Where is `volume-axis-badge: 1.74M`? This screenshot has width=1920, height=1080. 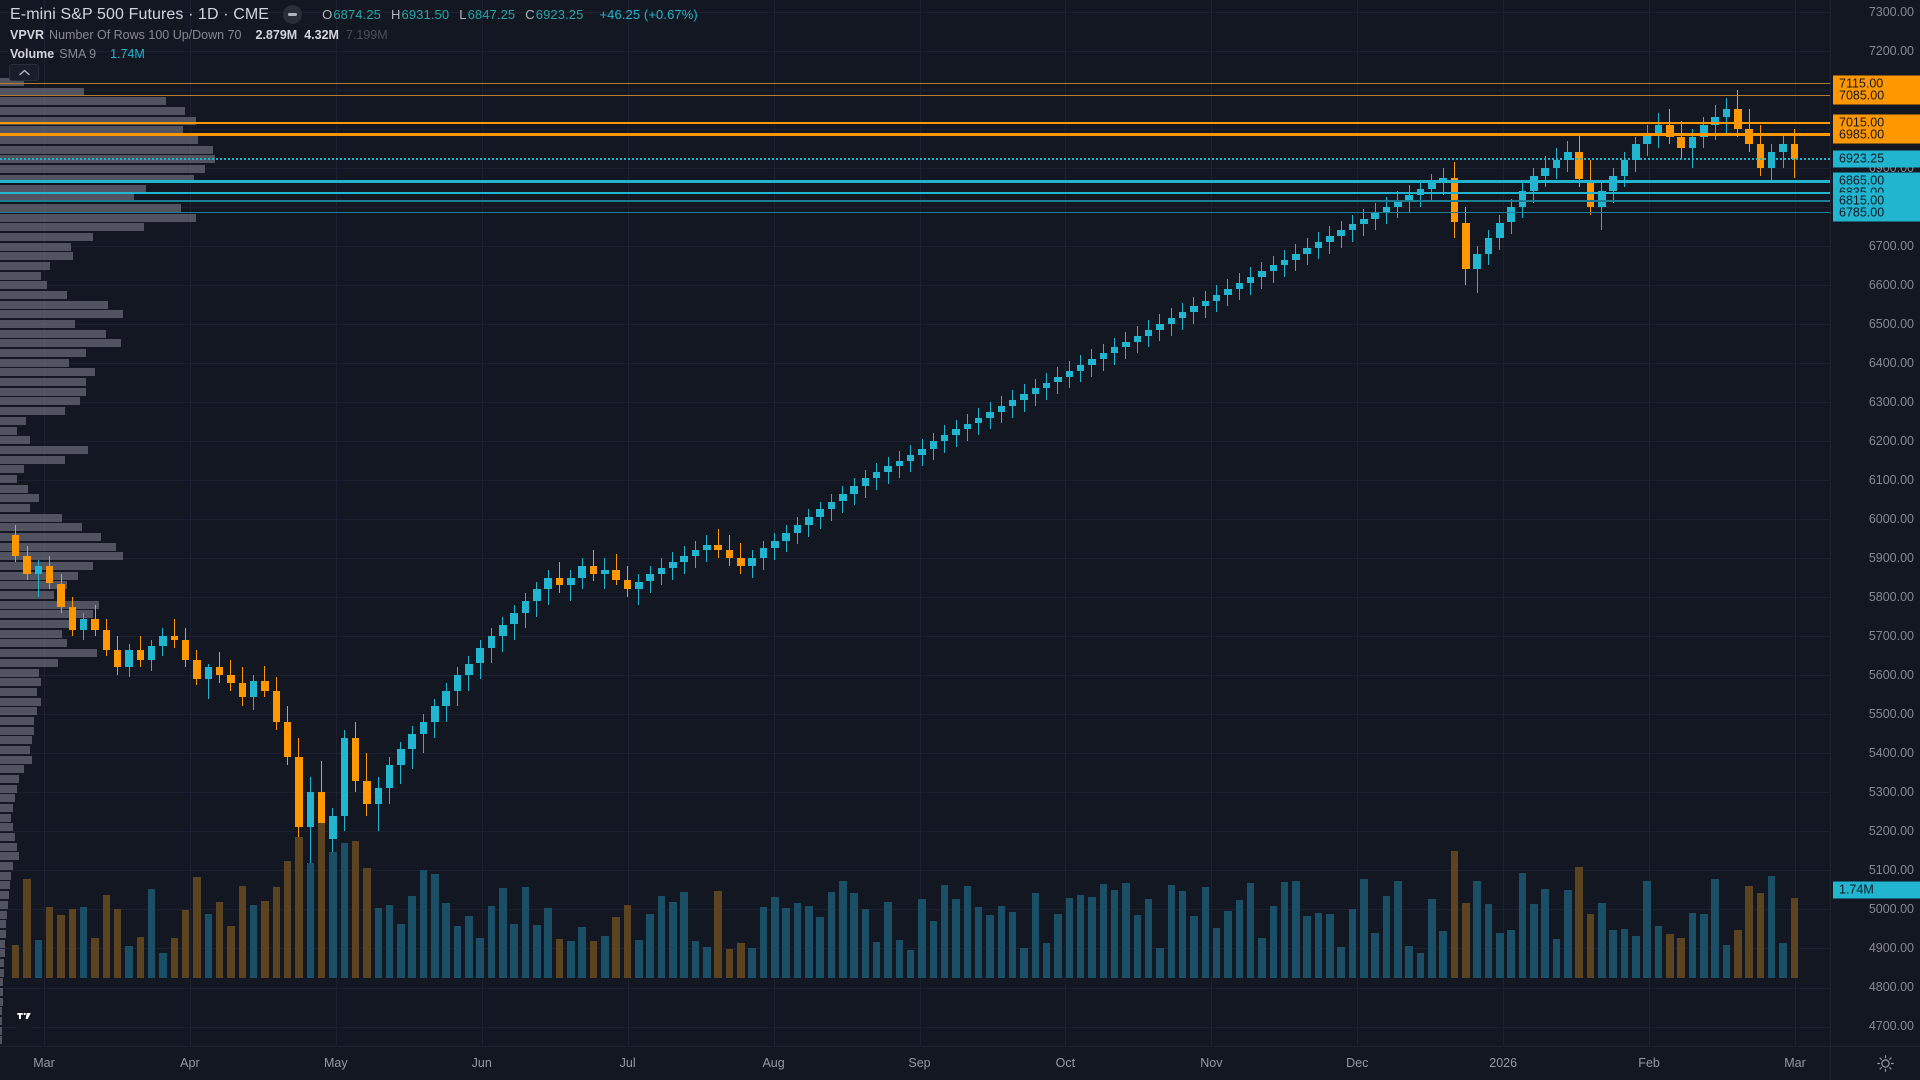 volume-axis-badge: 1.74M is located at coordinates (1876, 890).